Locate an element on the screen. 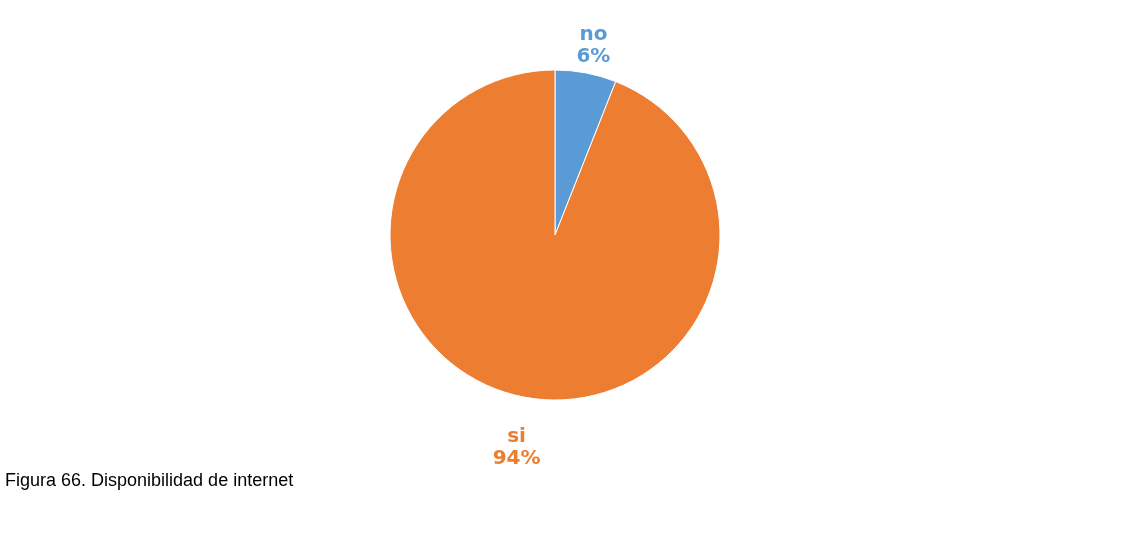 This screenshot has width=1131, height=536. data-label: 94% is located at coordinates (516, 457).